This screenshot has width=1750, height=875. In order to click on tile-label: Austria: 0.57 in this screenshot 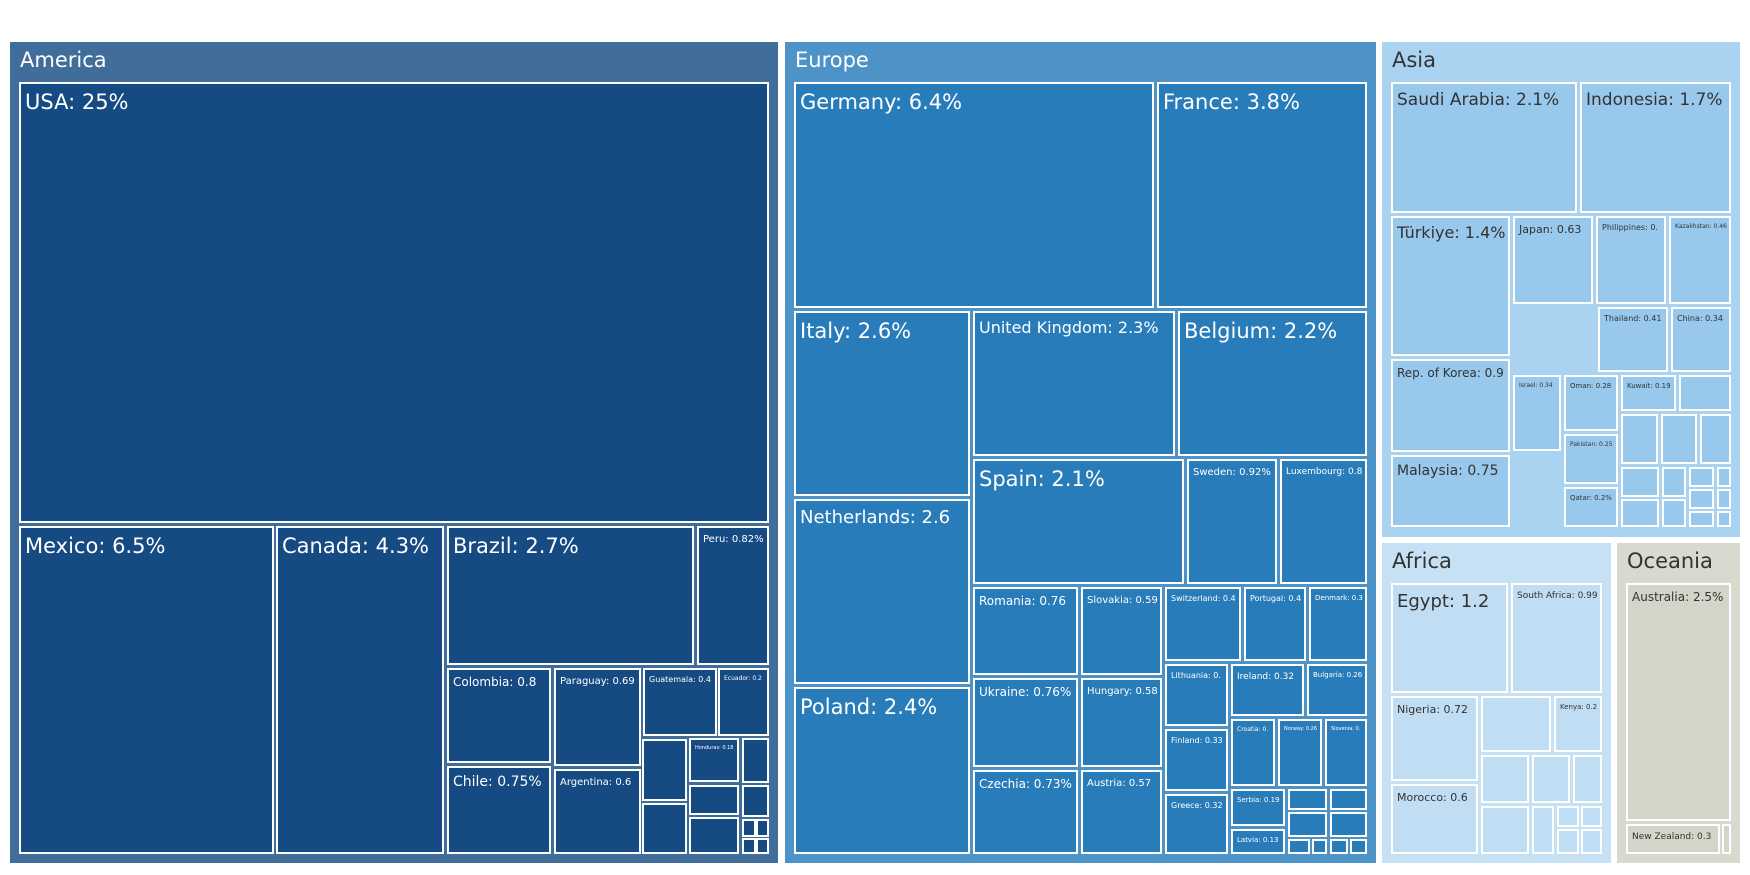, I will do `click(1119, 783)`.